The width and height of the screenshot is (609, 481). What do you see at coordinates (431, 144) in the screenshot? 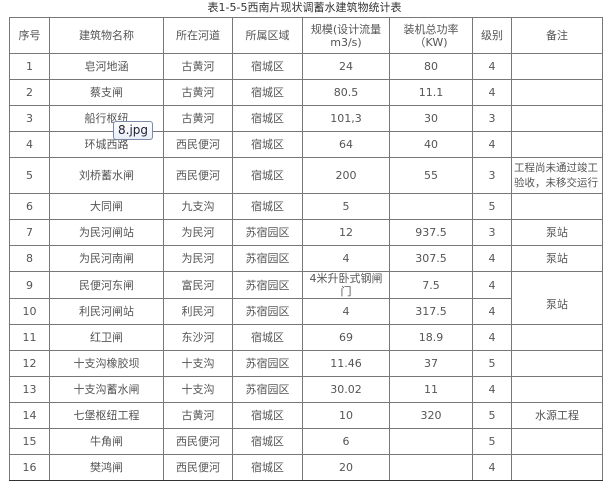
I see `cell-power: 40` at bounding box center [431, 144].